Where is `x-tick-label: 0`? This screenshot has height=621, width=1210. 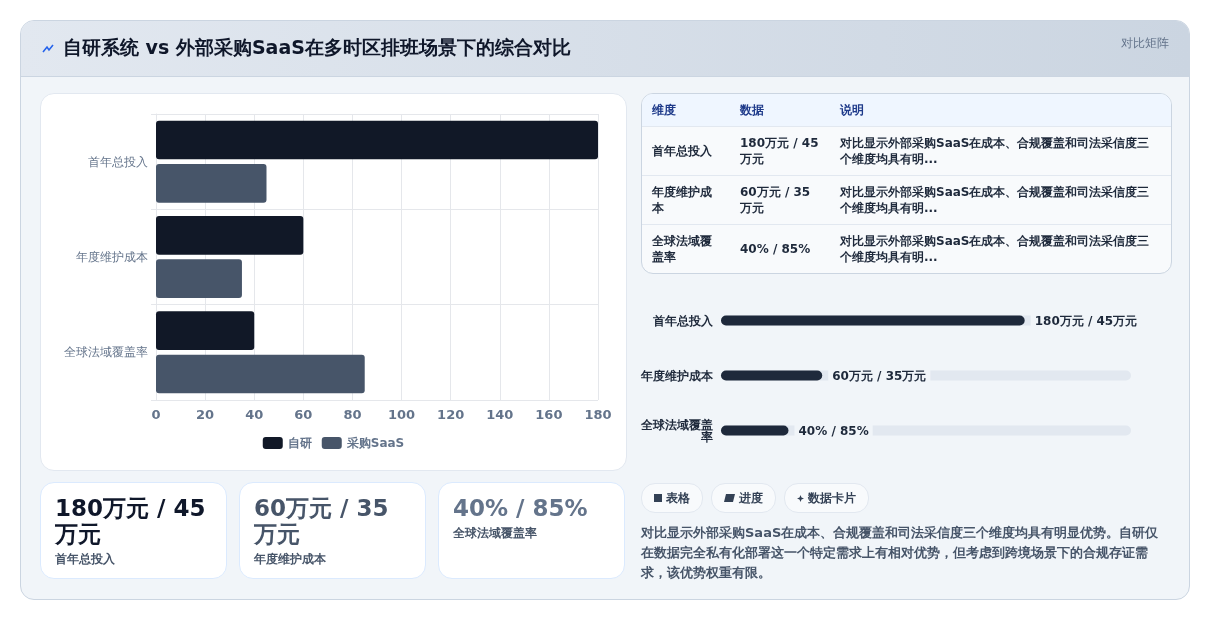 x-tick-label: 0 is located at coordinates (156, 414).